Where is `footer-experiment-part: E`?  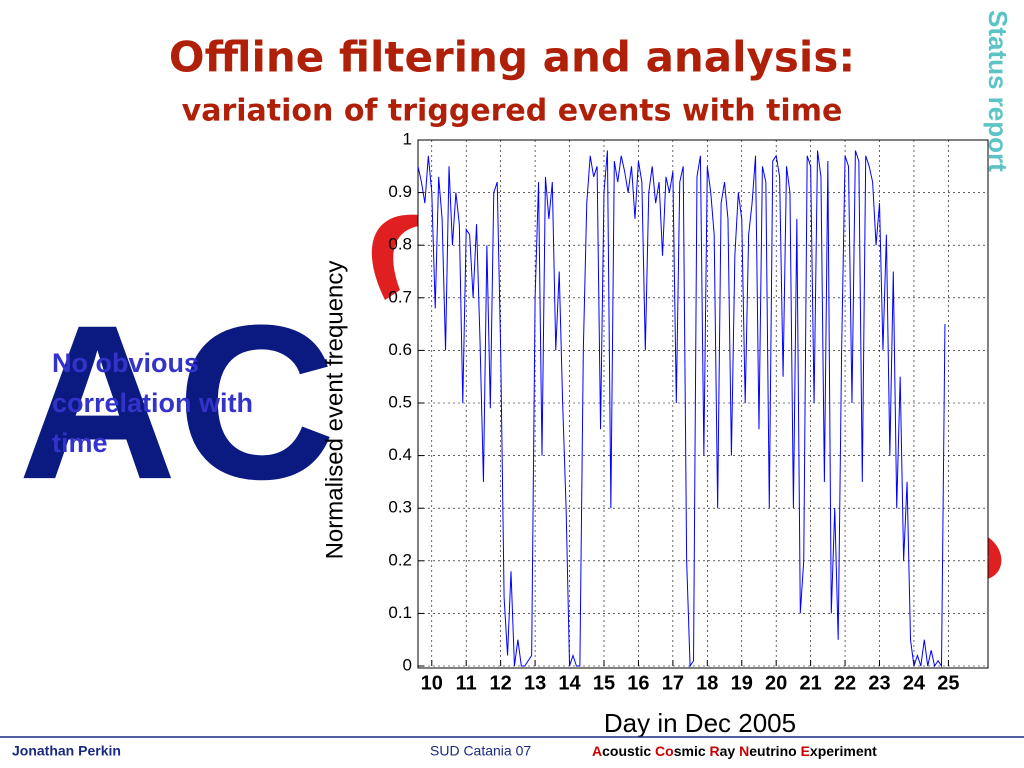 footer-experiment-part: E is located at coordinates (805, 751).